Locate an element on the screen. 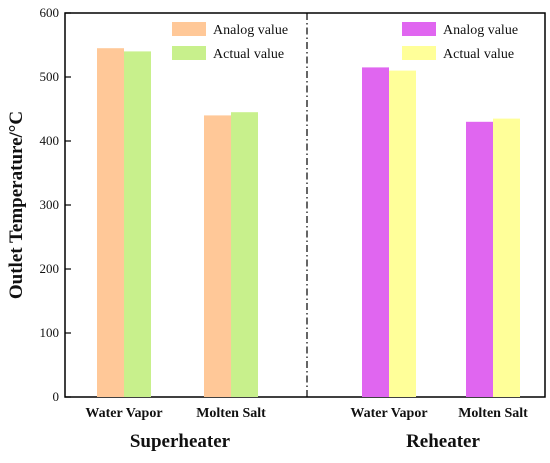 This screenshot has height=463, width=550. y-tick-label: 100 is located at coordinates (50, 332).